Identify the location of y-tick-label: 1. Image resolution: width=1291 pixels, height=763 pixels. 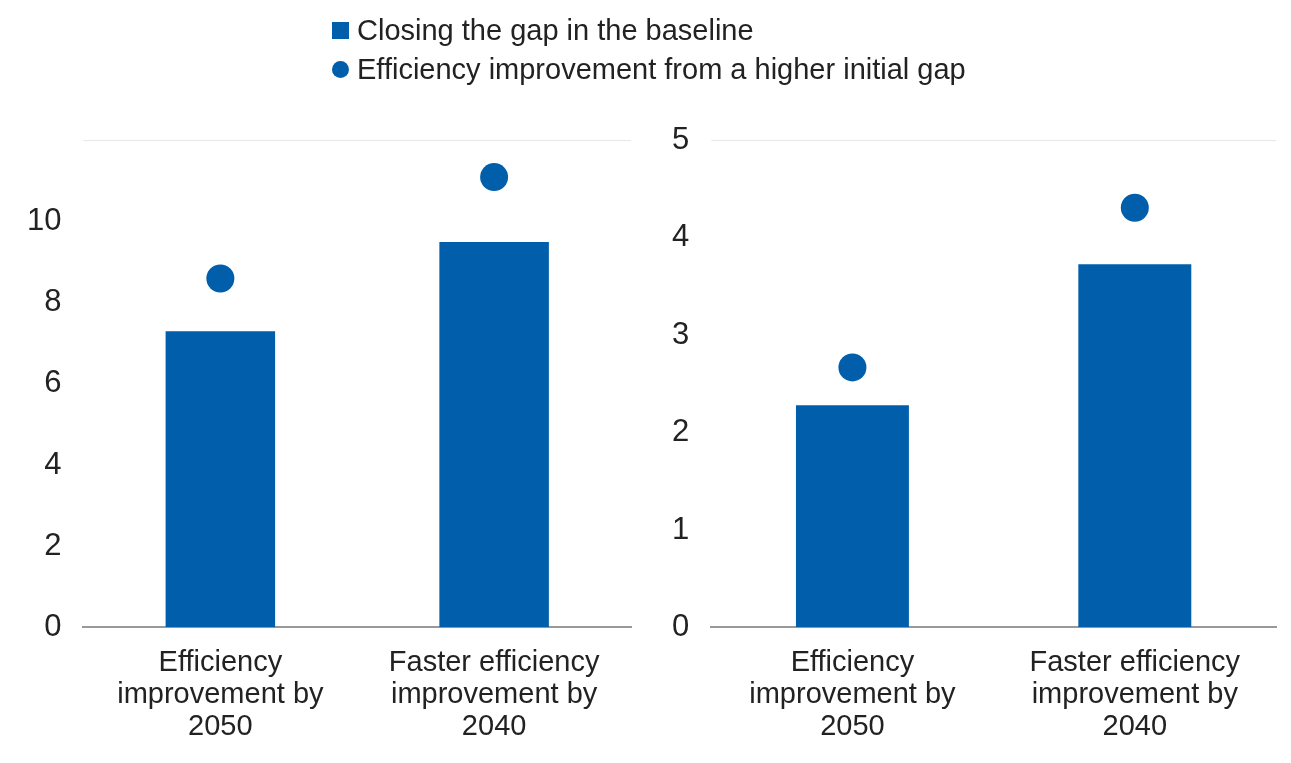
(680, 528).